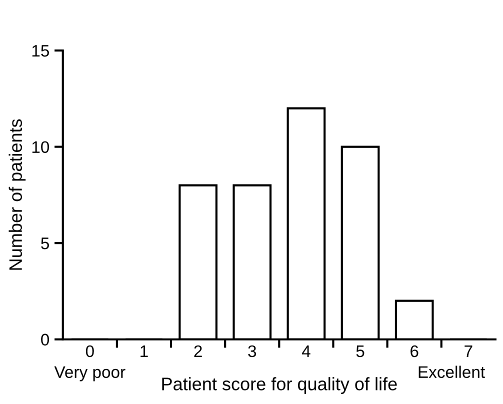 The image size is (503, 404). Describe the element at coordinates (198, 351) in the screenshot. I see `x-tick-label: 2` at that location.